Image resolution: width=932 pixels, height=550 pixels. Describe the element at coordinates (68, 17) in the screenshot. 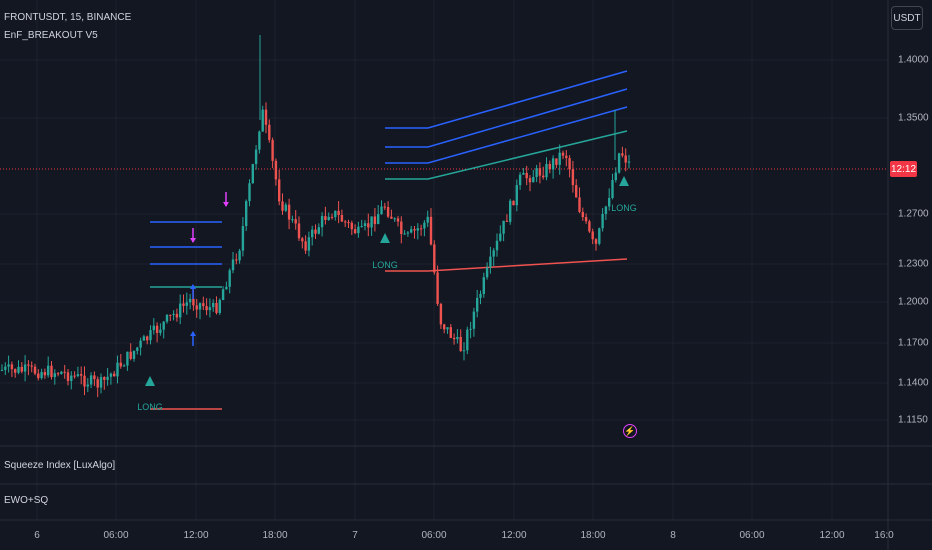

I see `symbol-legend: FRONTUSDT, 15, BINANCE` at that location.